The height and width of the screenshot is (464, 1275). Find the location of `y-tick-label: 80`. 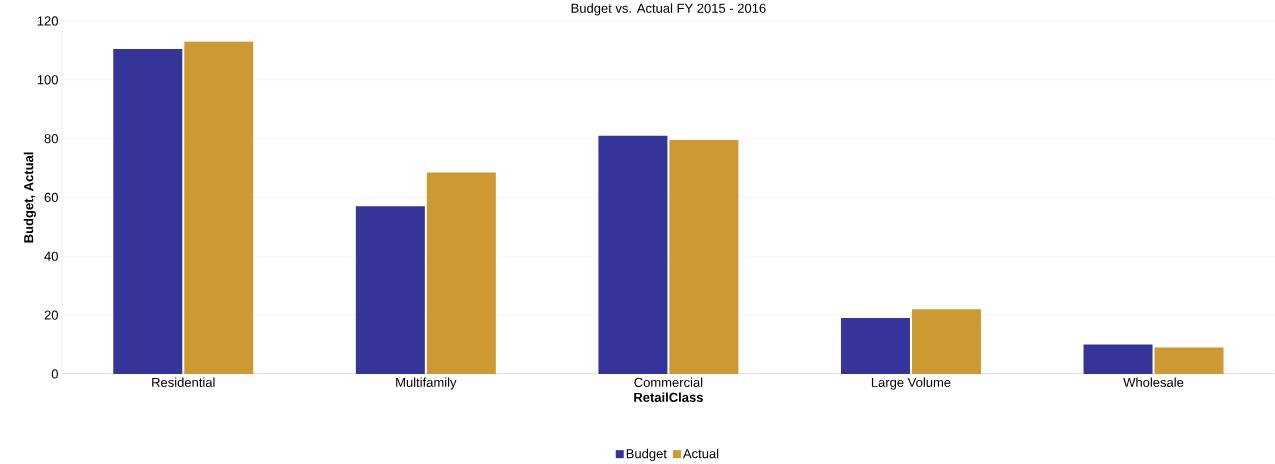

y-tick-label: 80 is located at coordinates (51, 139).